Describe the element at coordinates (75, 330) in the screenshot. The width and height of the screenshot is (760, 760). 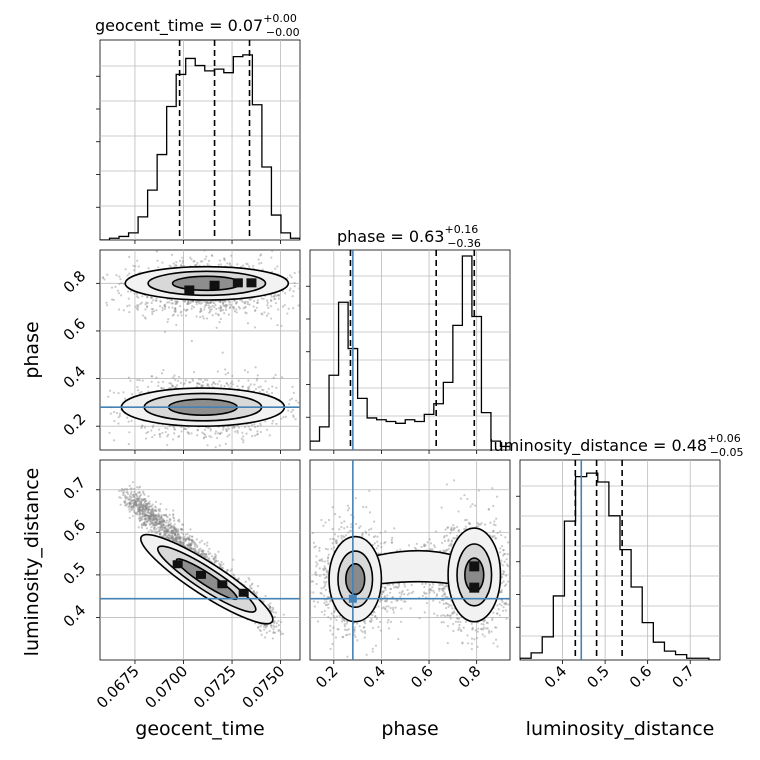
I see `y-tick-label: 0.6` at that location.